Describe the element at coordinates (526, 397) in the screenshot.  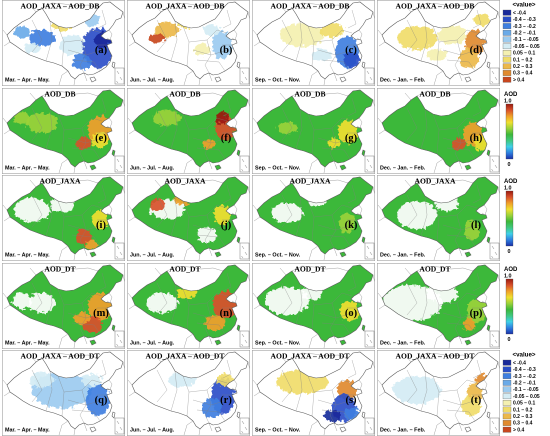
I see `legend-label: -0.05 – 0.05` at that location.